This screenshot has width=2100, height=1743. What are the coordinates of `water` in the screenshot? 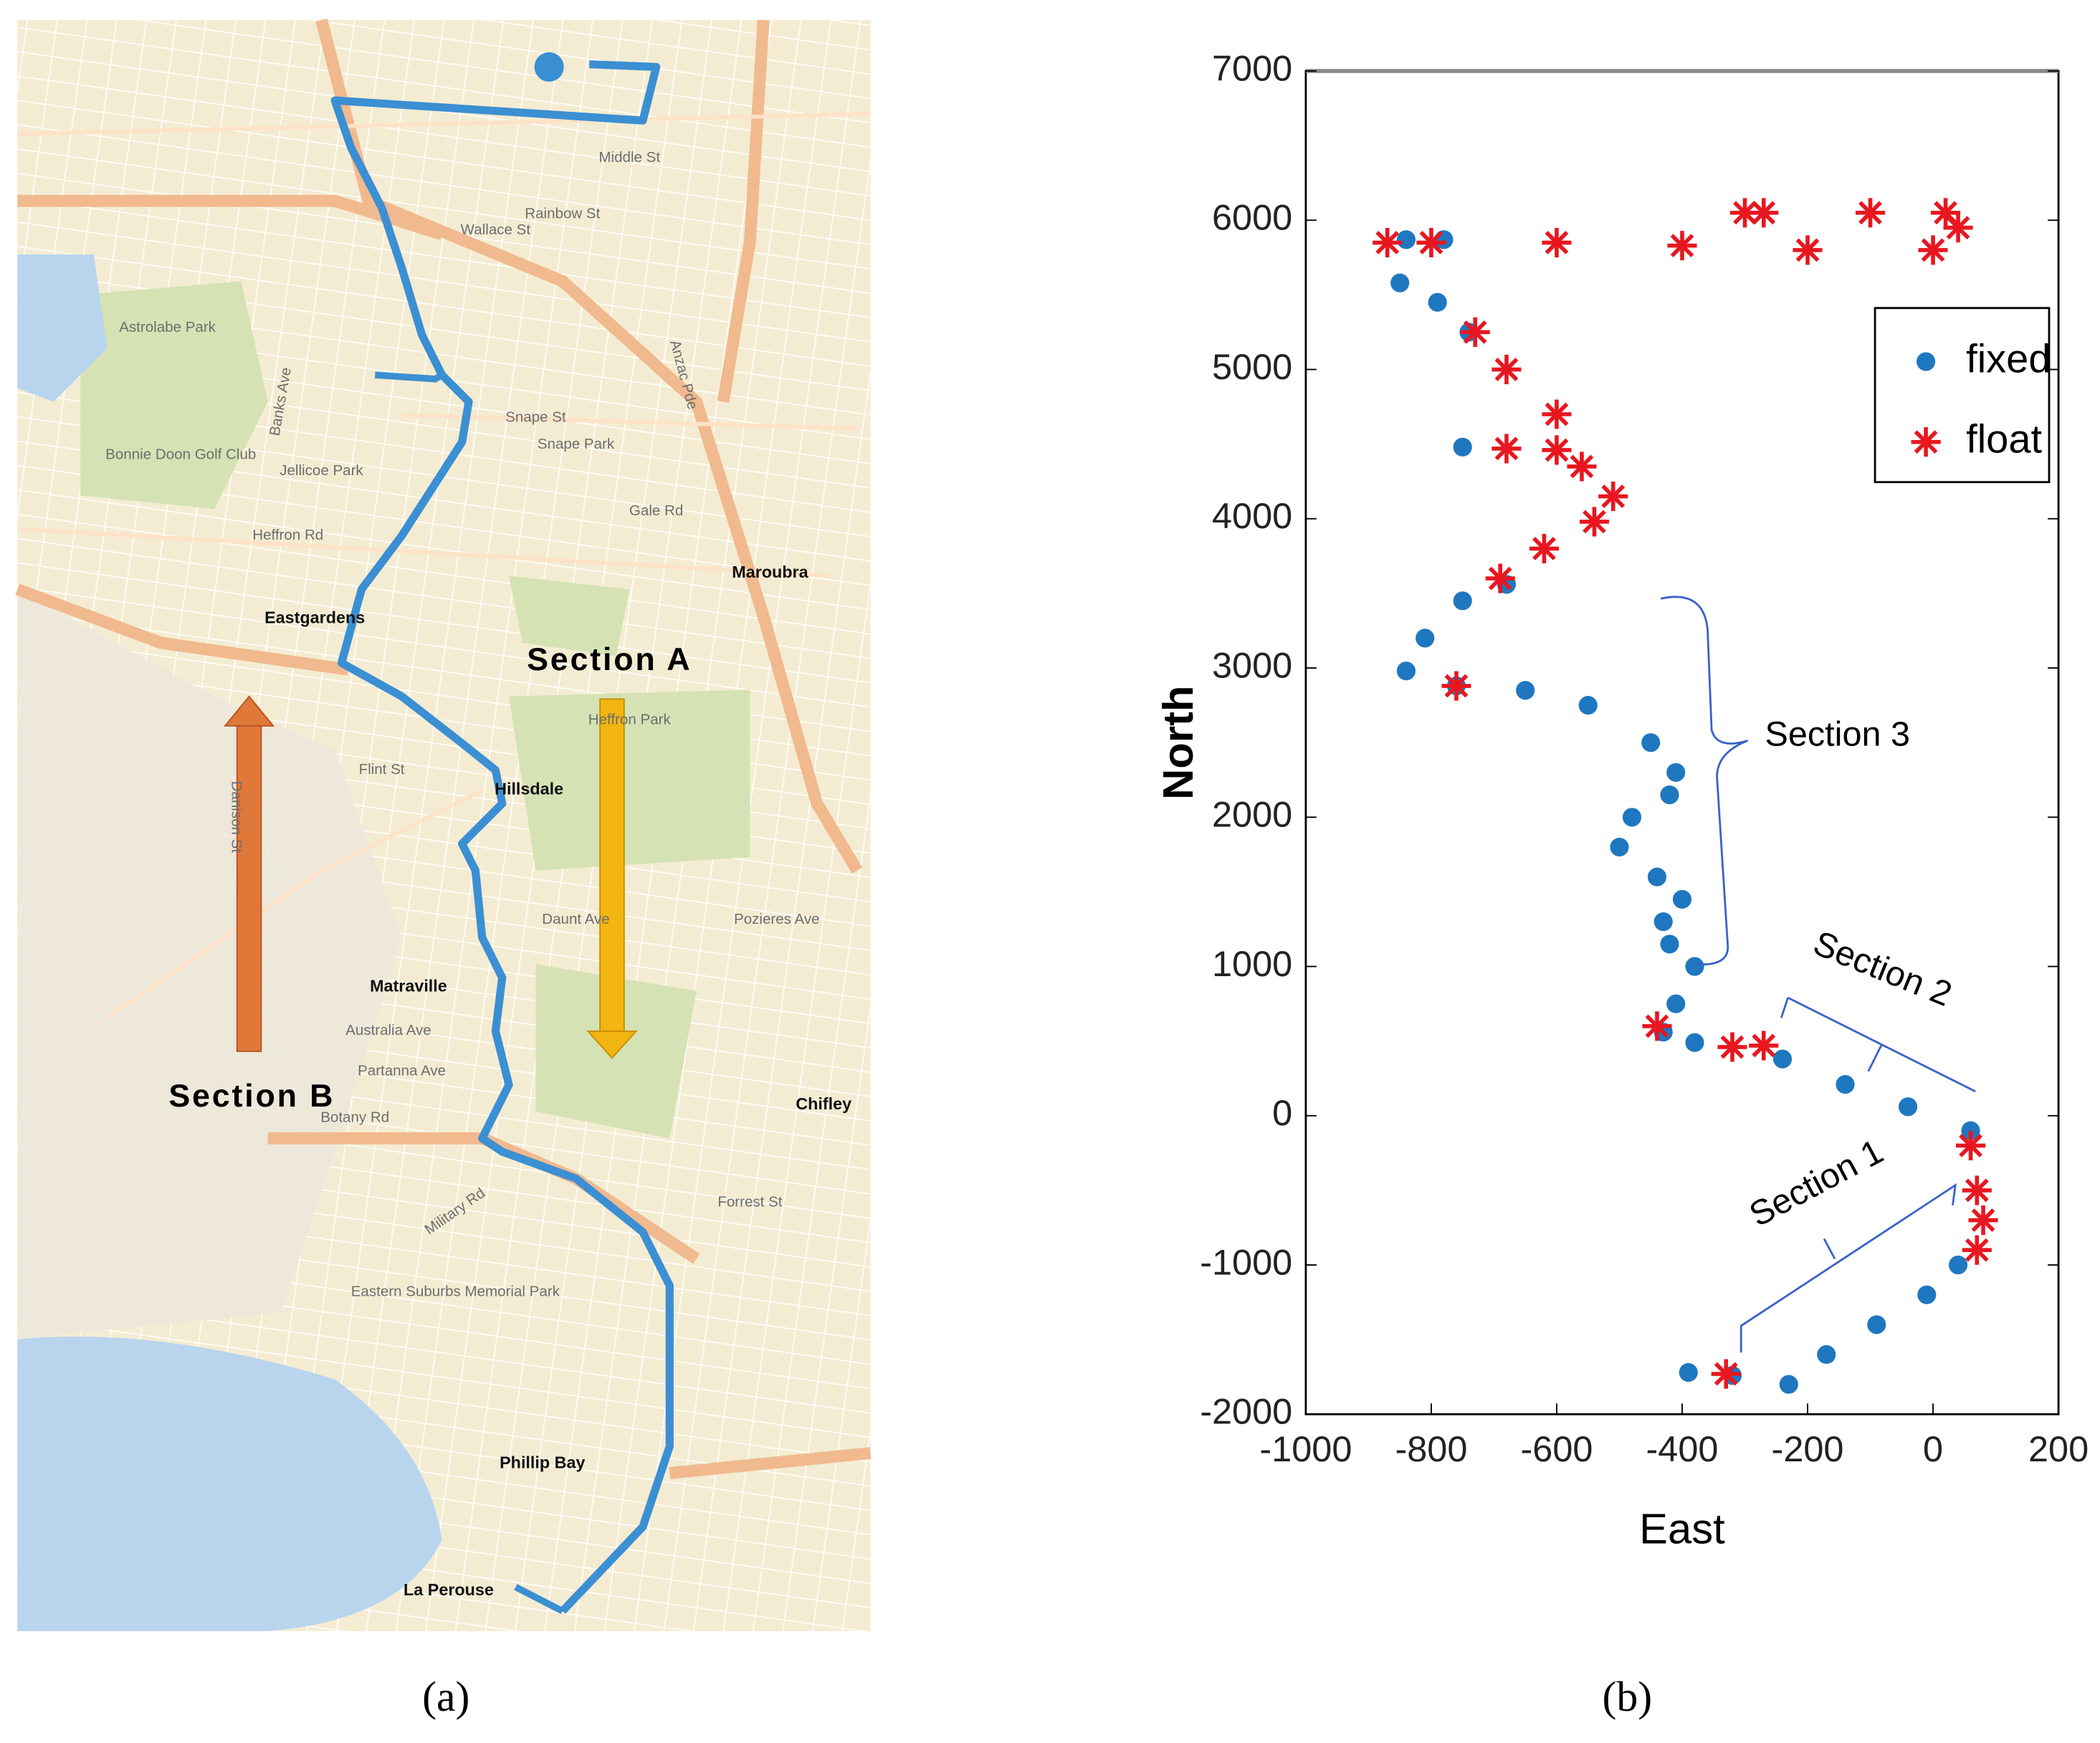 It's located at (229, 1484).